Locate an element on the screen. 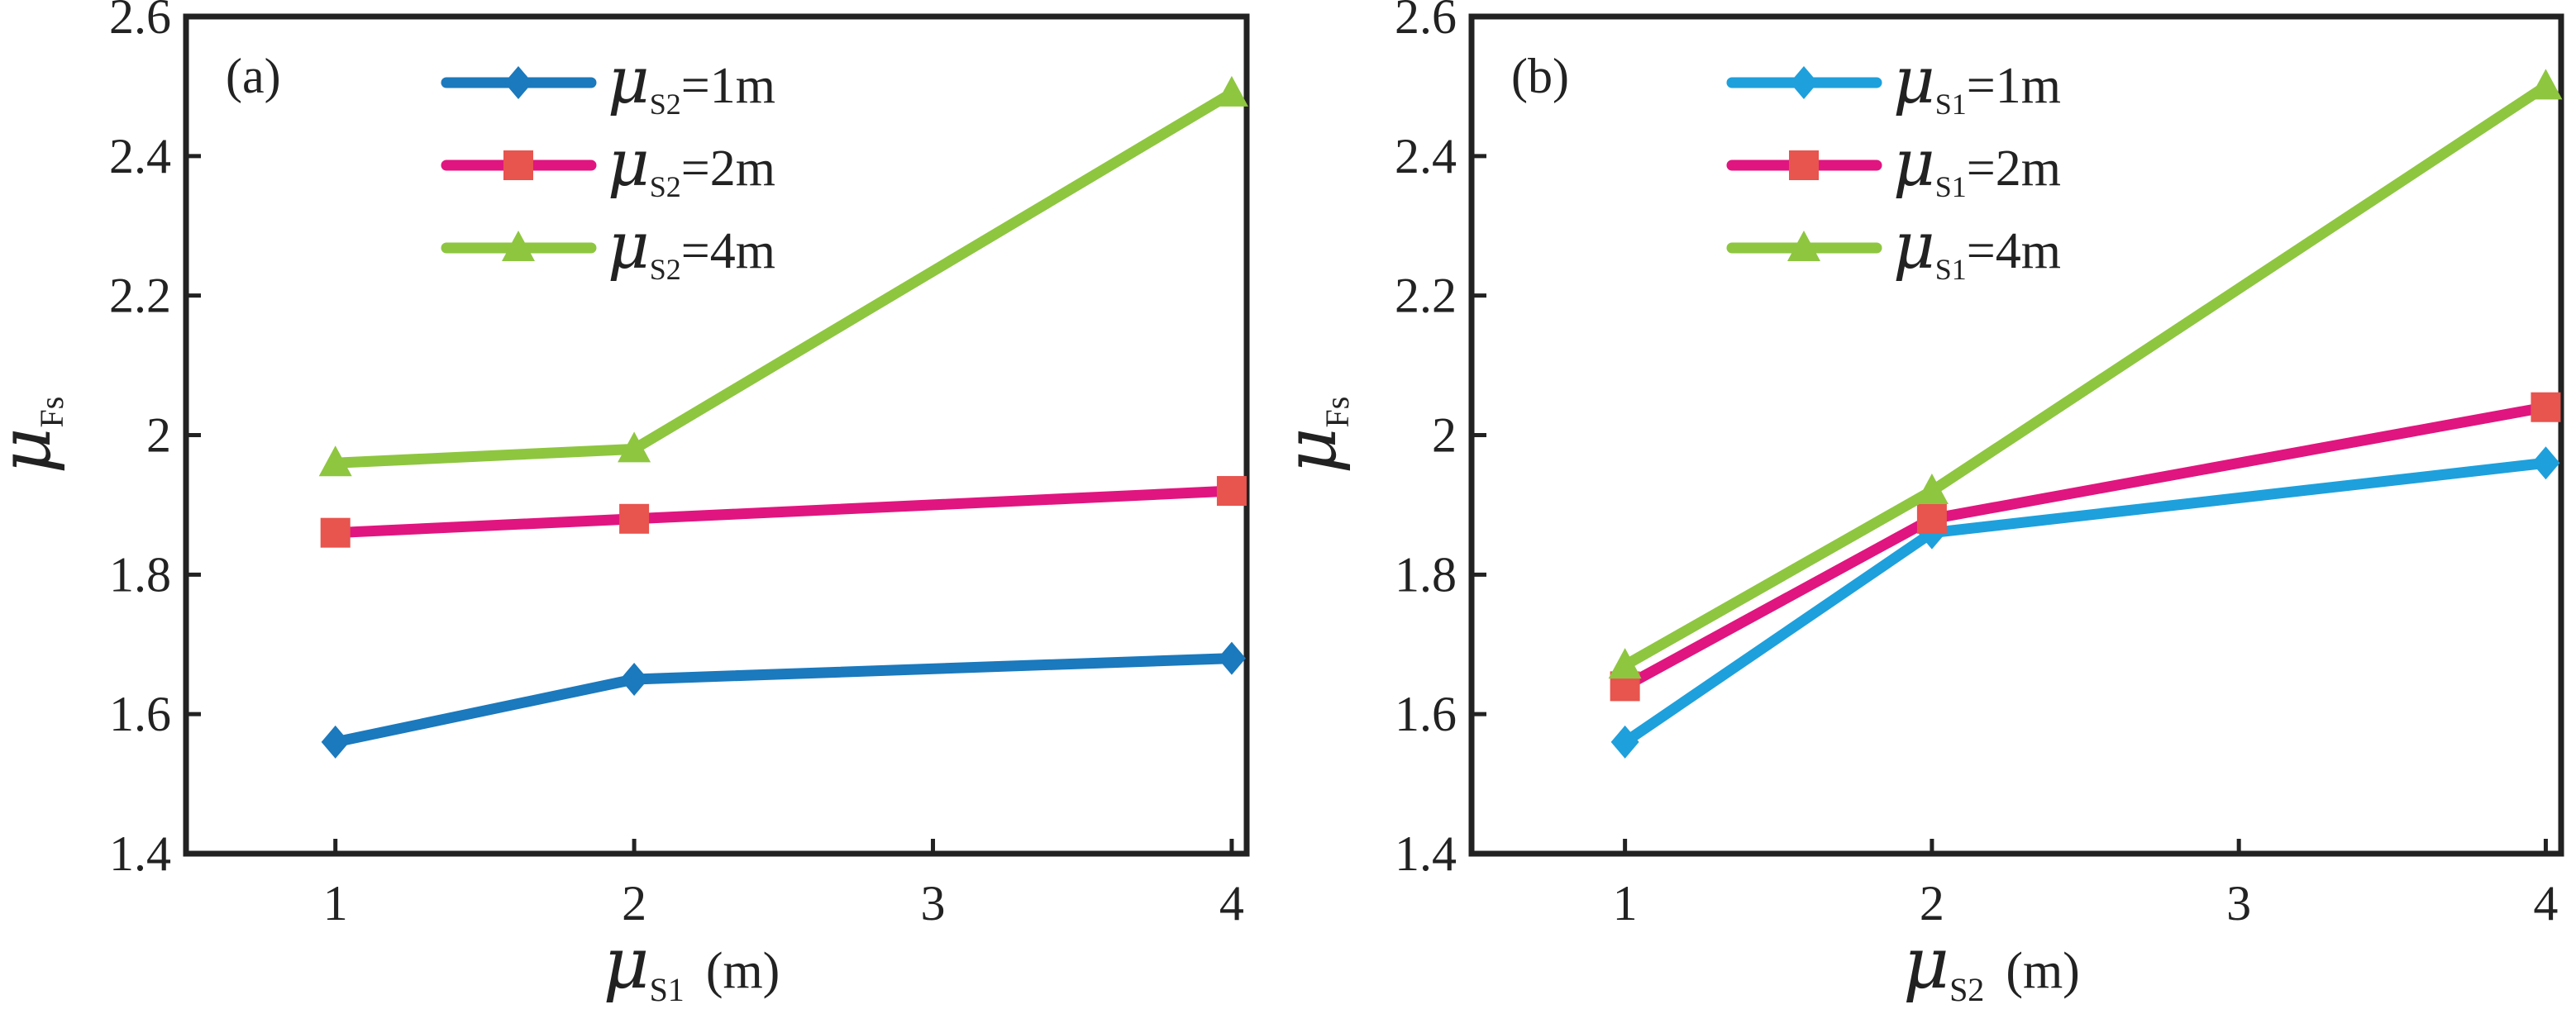  panel-b-legend-label: μS1=2m is located at coordinates (1977, 164).